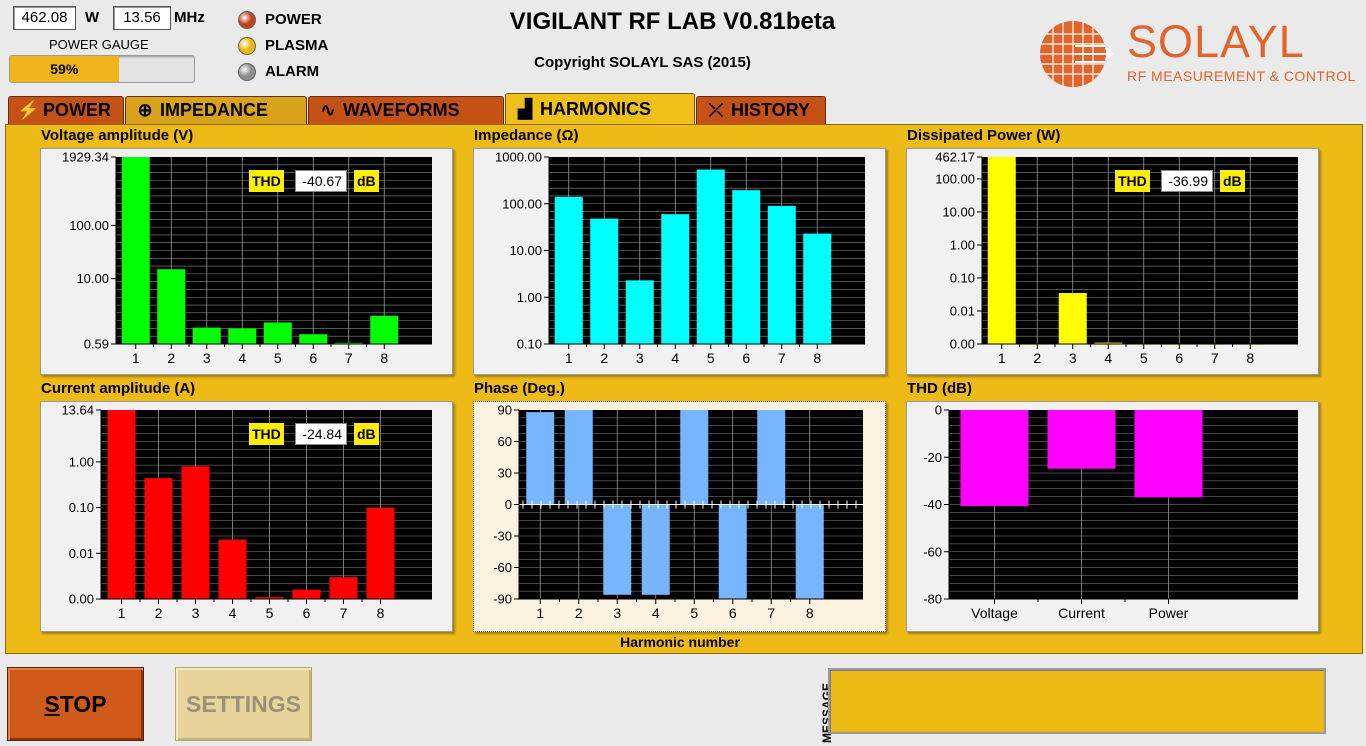 Image resolution: width=1366 pixels, height=746 pixels. What do you see at coordinates (83, 704) in the screenshot?
I see `stop-rest: TOP` at bounding box center [83, 704].